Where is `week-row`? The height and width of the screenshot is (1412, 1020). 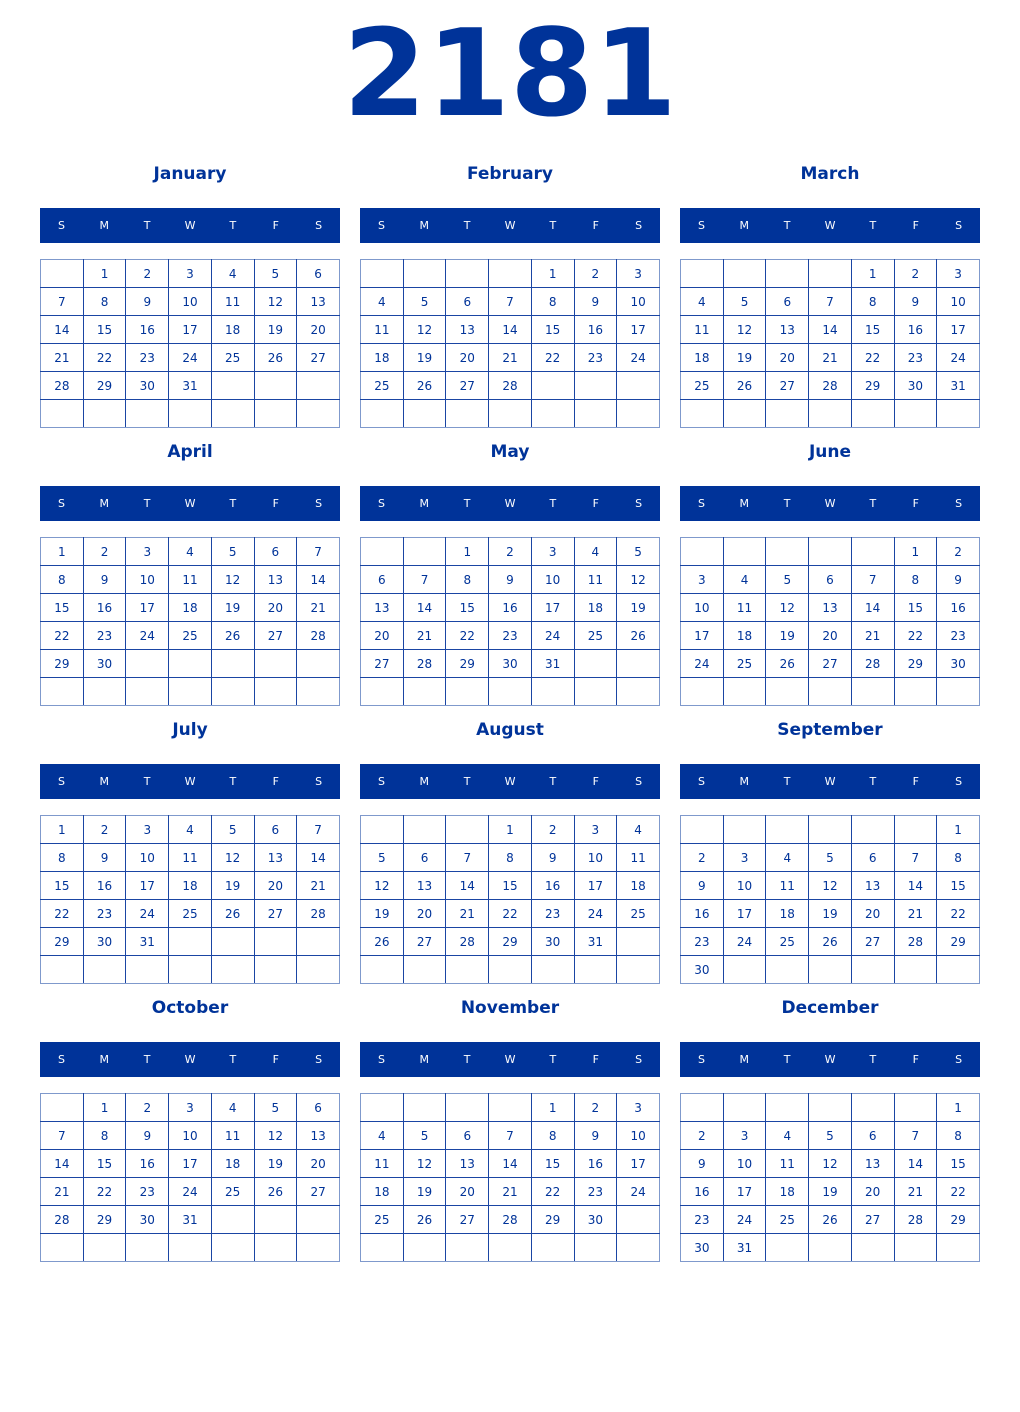
week-row is located at coordinates (190, 969).